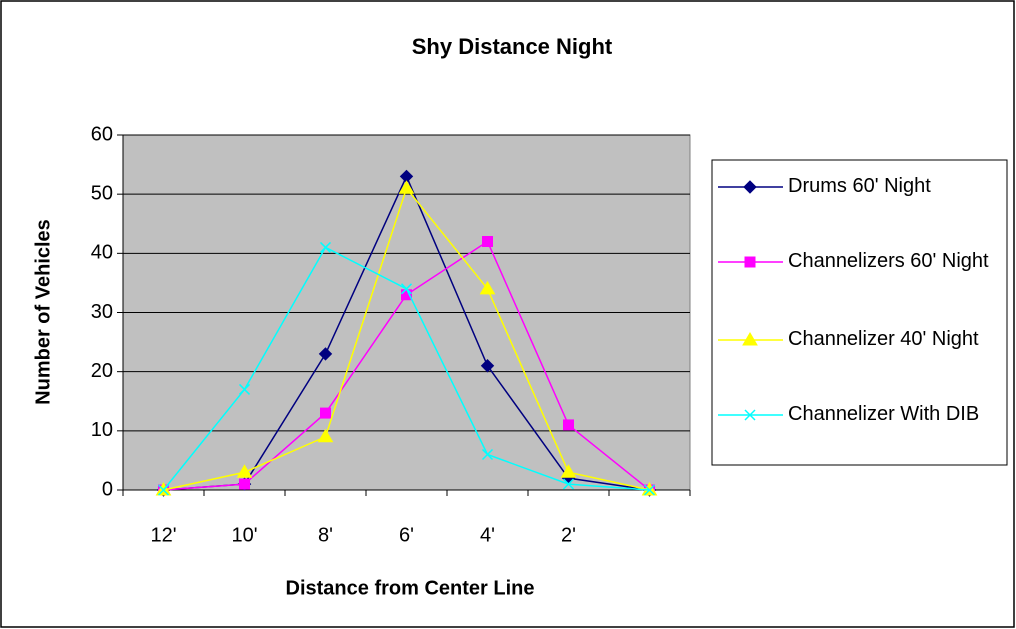 Image resolution: width=1016 pixels, height=629 pixels. Describe the element at coordinates (102, 253) in the screenshot. I see `y-tick-label: 40` at that location.